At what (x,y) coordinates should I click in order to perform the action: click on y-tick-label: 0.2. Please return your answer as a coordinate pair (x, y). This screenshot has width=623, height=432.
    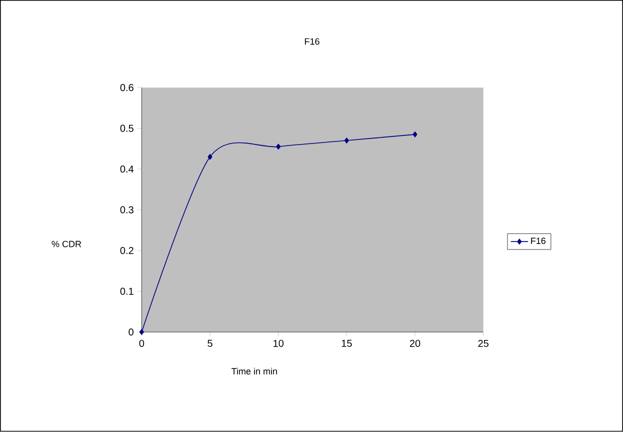
    Looking at the image, I should click on (127, 250).